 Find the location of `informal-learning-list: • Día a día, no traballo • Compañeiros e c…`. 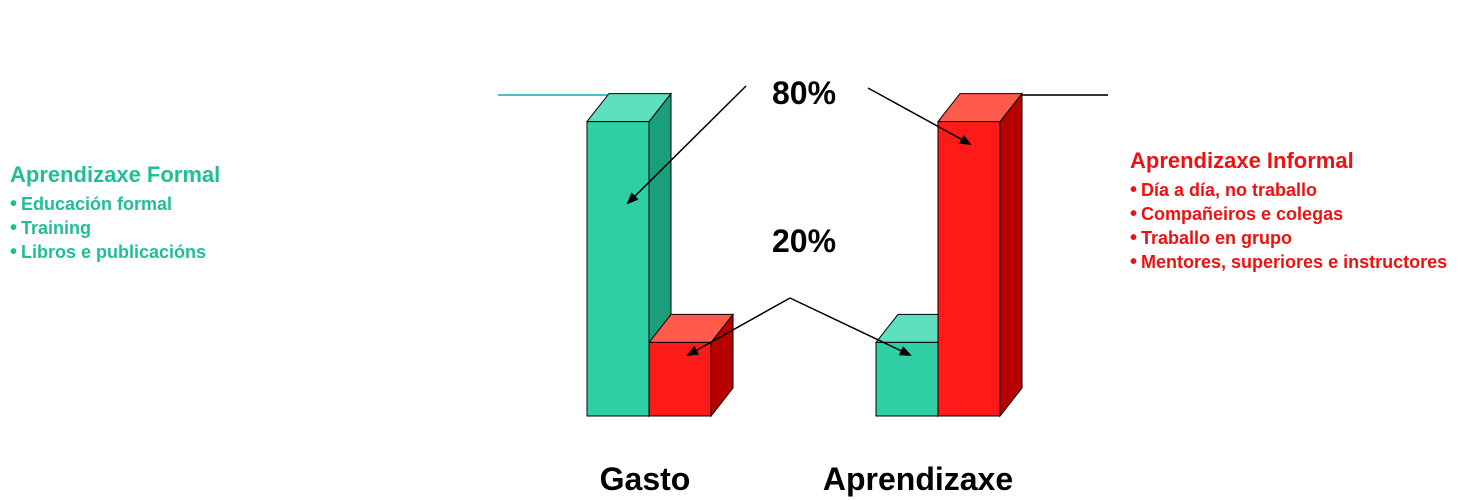

informal-learning-list: • Día a día, no traballo • Compañeiros e c… is located at coordinates (1290, 226).